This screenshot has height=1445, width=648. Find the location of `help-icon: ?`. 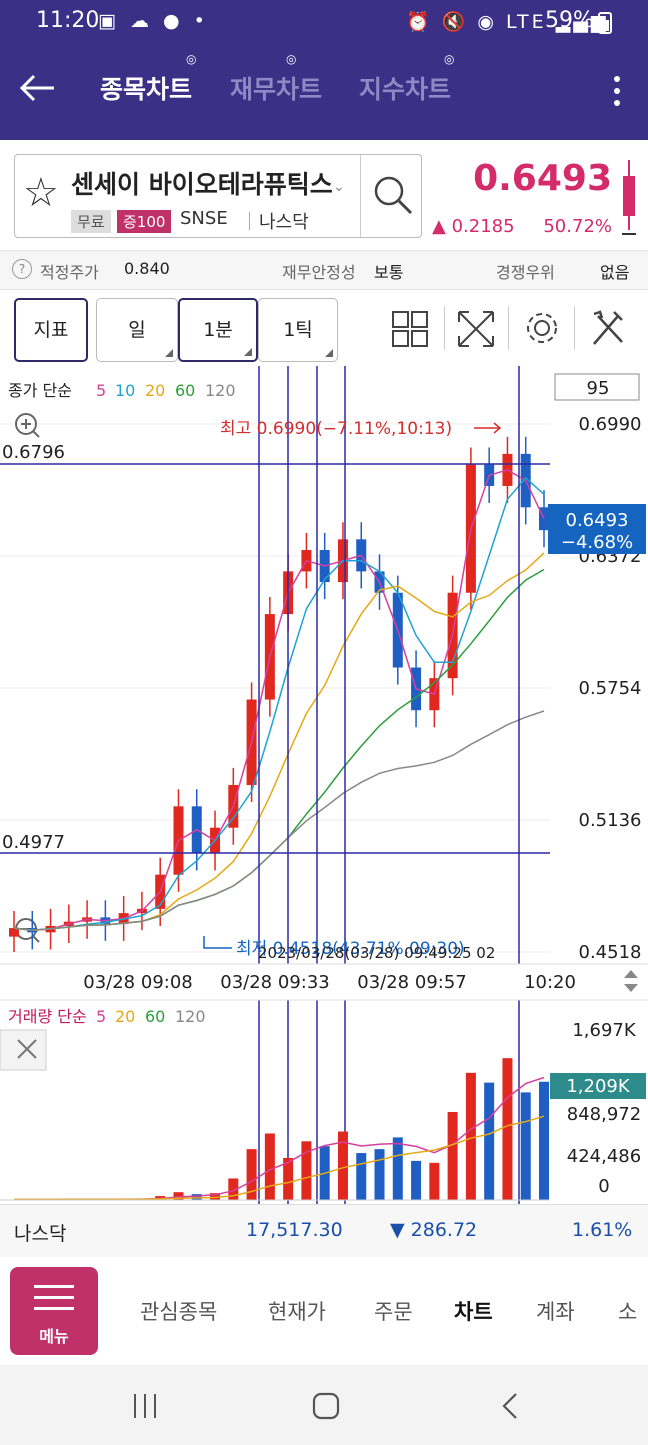

help-icon: ? is located at coordinates (22, 269).